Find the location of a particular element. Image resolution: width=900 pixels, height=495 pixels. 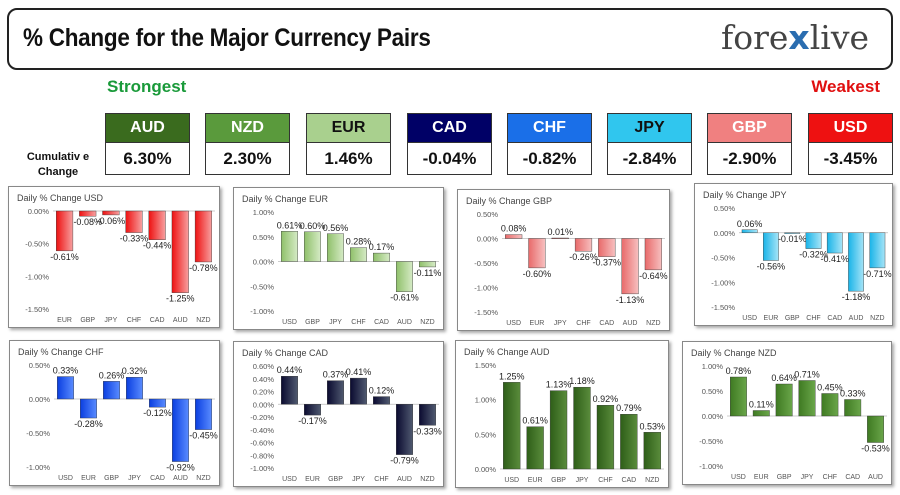

data-label: -0.12% is located at coordinates (157, 413).